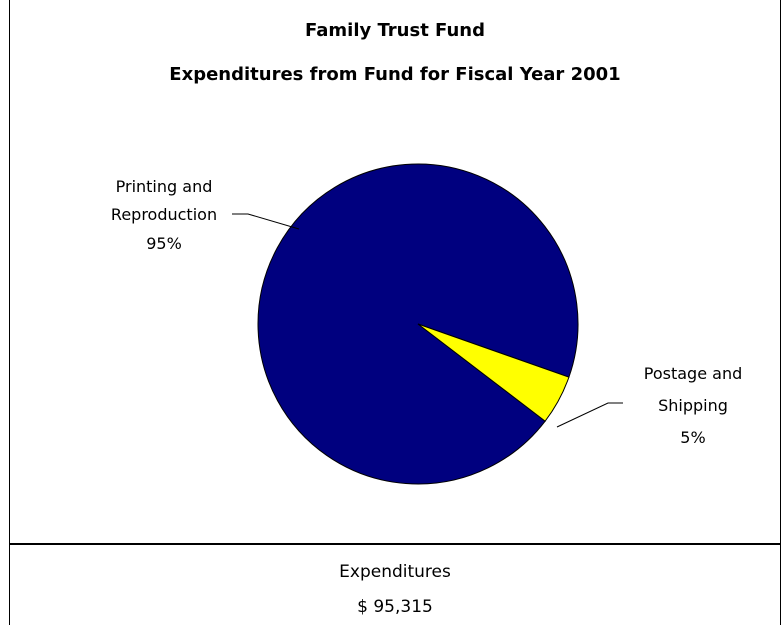  Describe the element at coordinates (692, 437) in the screenshot. I see `slice-label: 5%` at that location.